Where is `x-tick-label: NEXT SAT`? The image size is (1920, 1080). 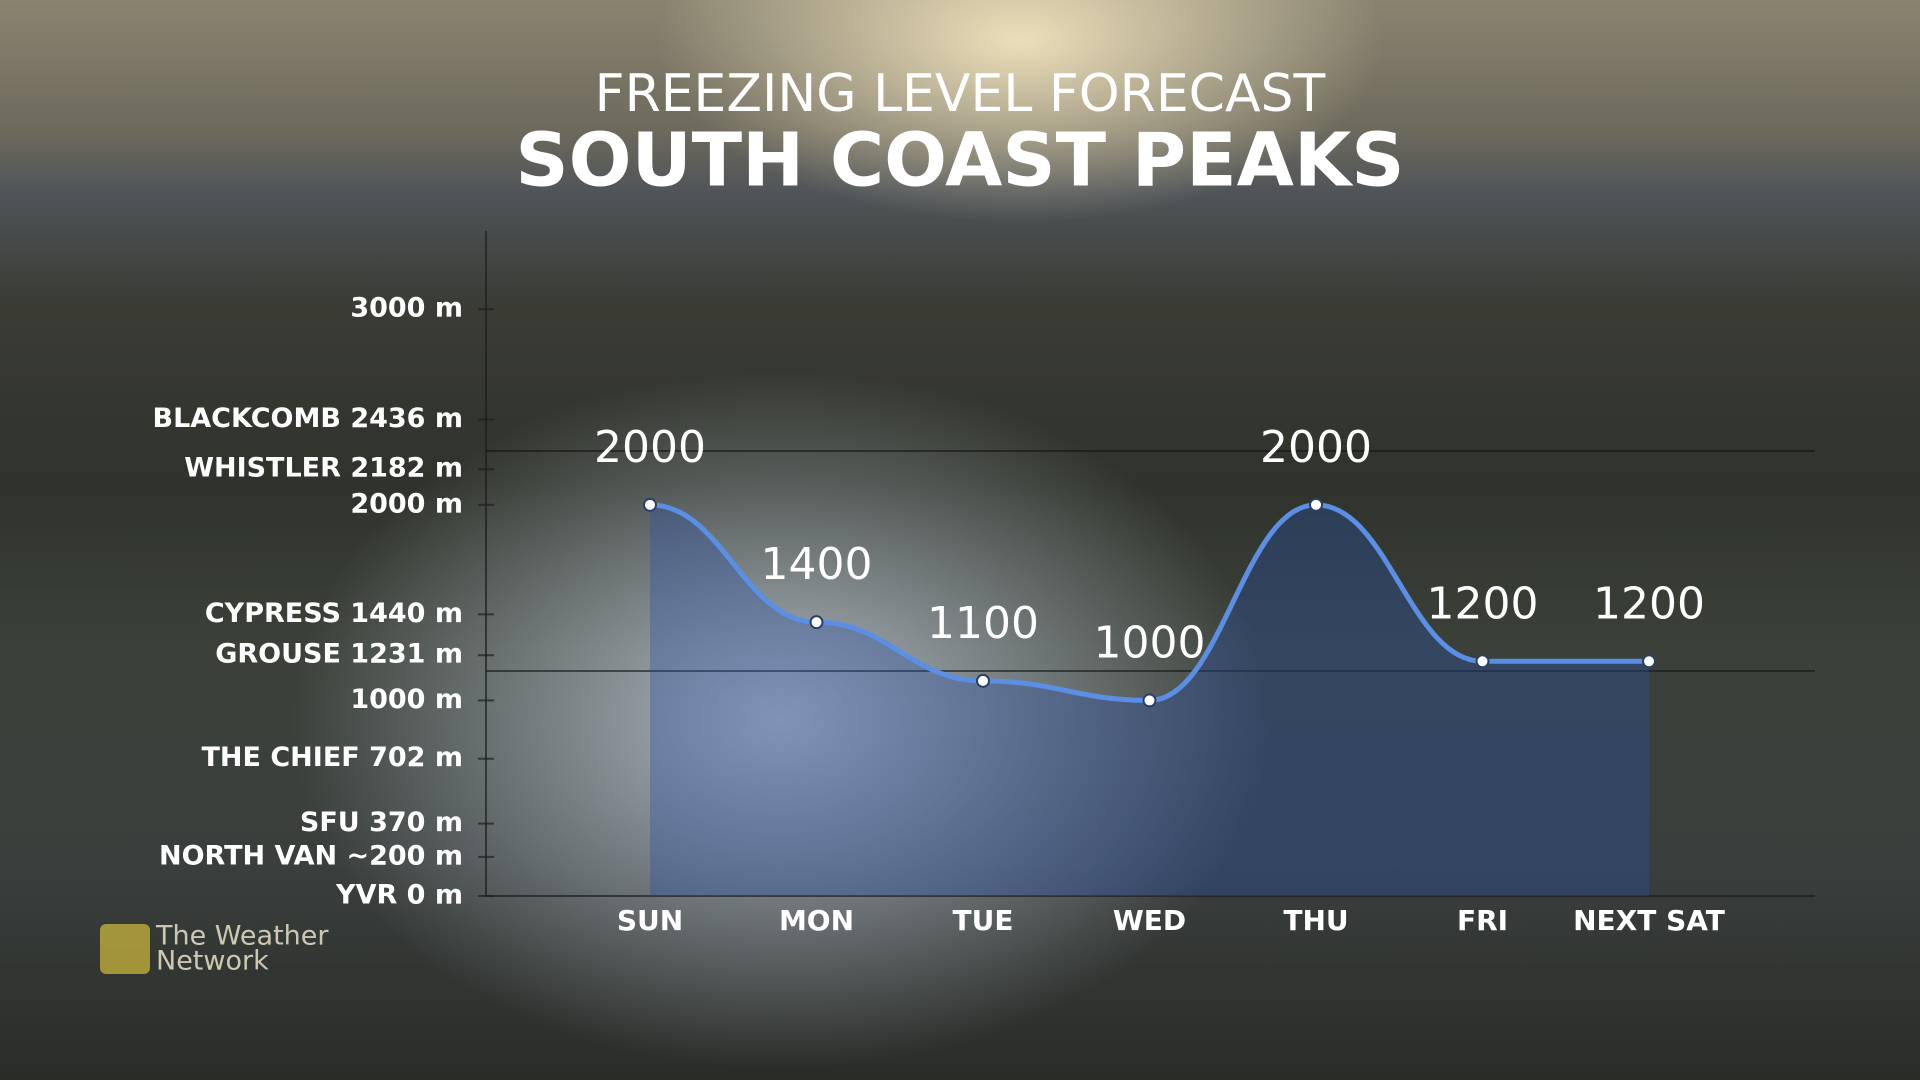
x-tick-label: NEXT SAT is located at coordinates (1649, 920).